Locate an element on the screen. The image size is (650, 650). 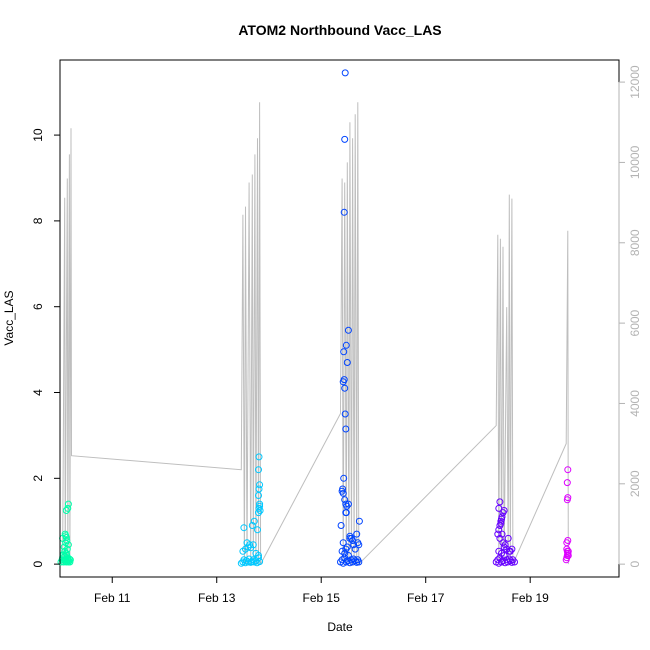
y-axis-right: 0 2000 4000 6000 8000 10000 12000 is located at coordinates (630, 316).